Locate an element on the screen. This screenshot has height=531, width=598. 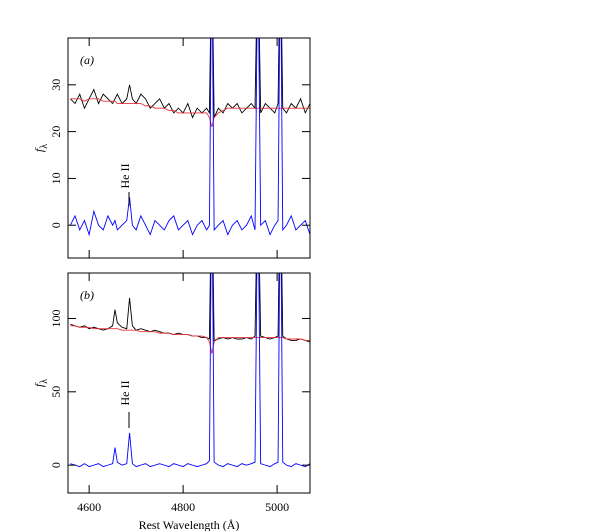
plot-area is located at coordinates (190, 370).